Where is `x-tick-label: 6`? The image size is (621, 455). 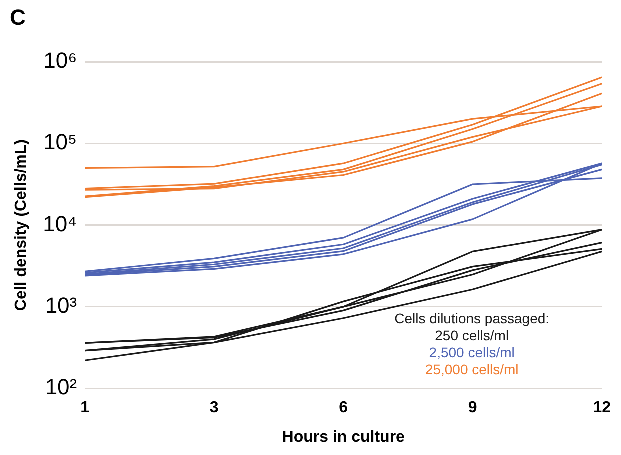
x-tick-label: 6 is located at coordinates (343, 408).